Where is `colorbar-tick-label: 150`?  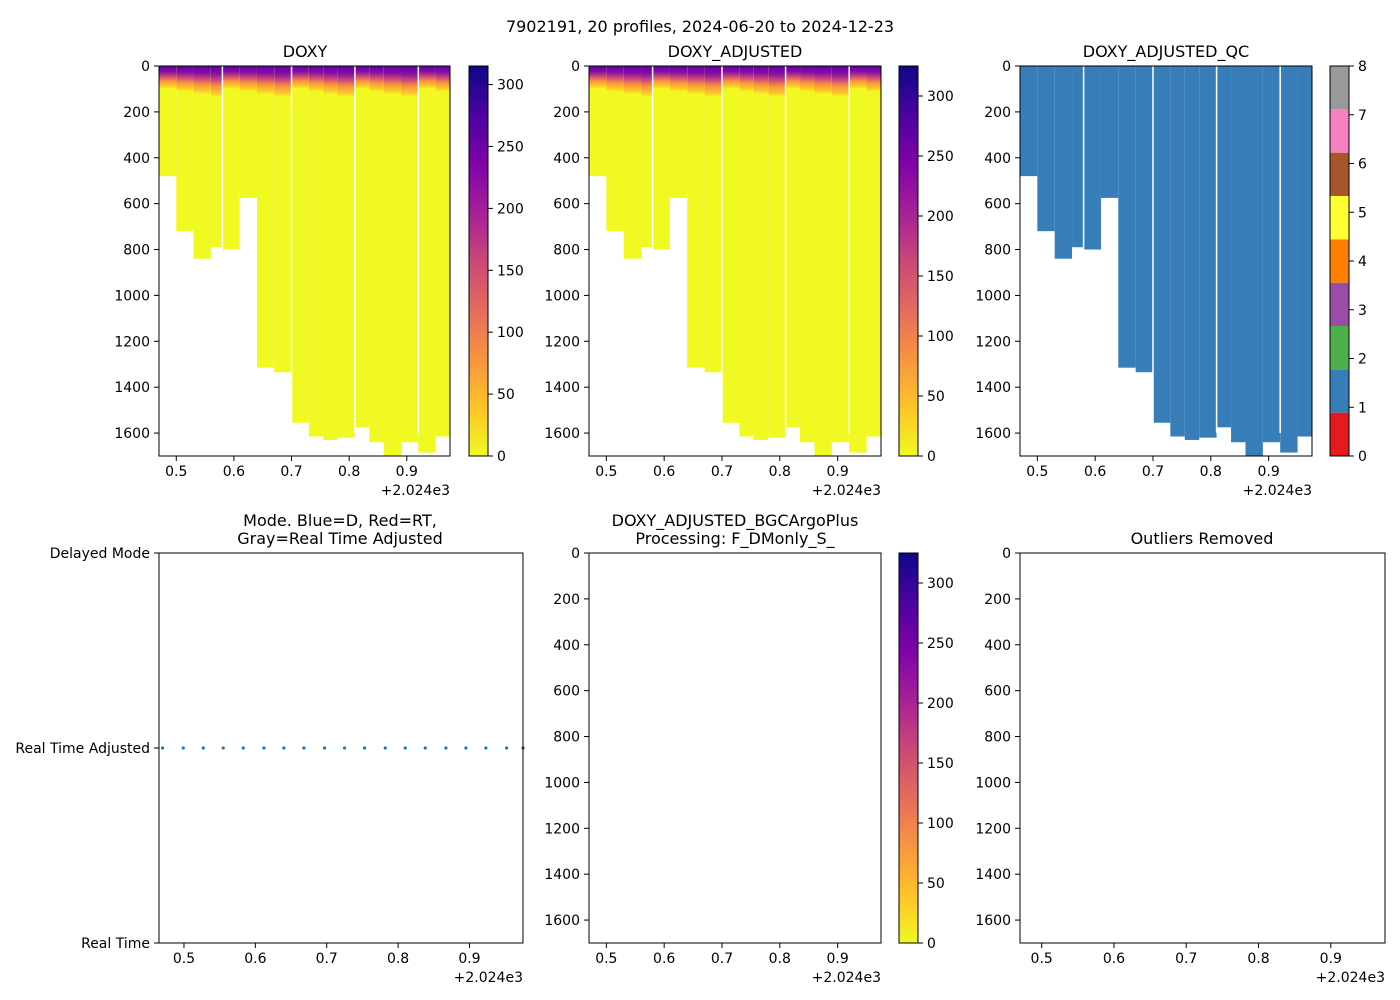 colorbar-tick-label: 150 is located at coordinates (940, 277).